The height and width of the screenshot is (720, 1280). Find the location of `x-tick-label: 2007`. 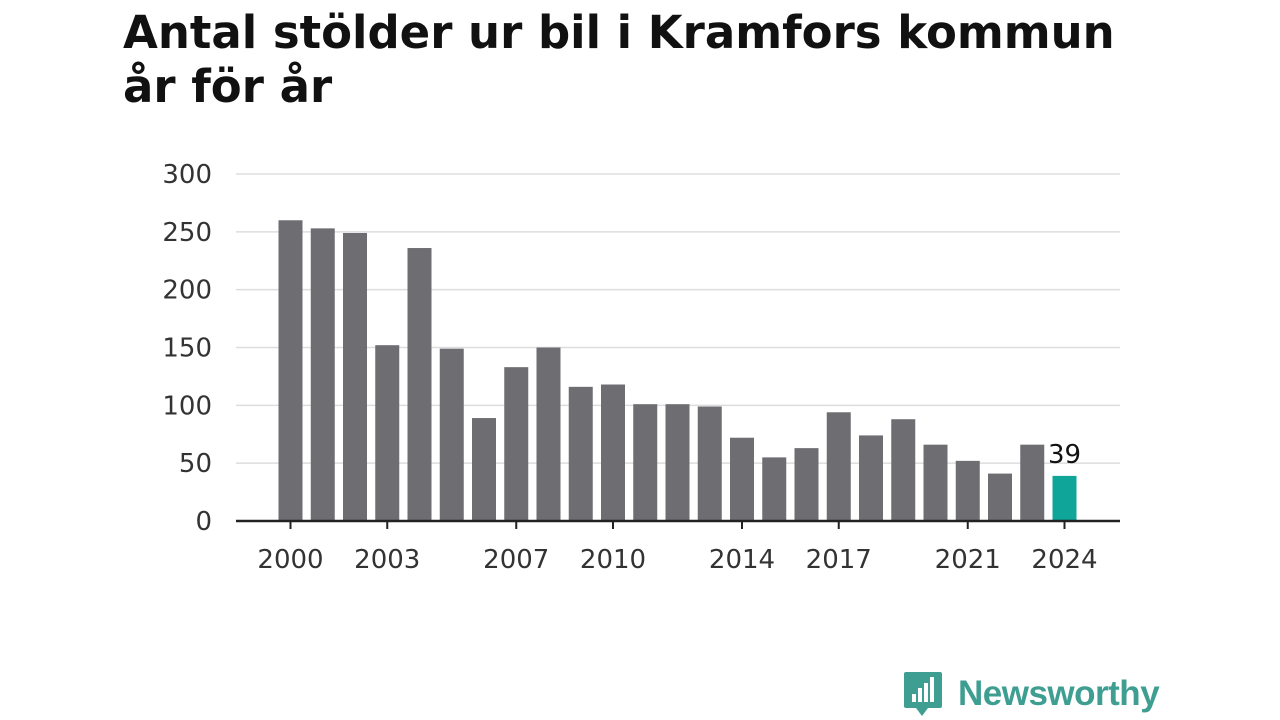

x-tick-label: 2007 is located at coordinates (516, 560).